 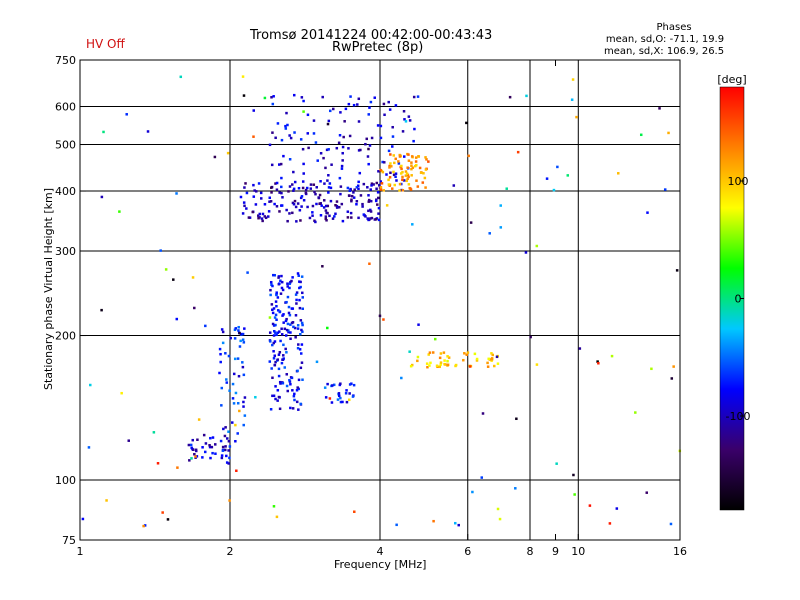 What do you see at coordinates (664, 51) in the screenshot?
I see `phase-stats-x: mean, sd,X: 106.9, 26.5` at bounding box center [664, 51].